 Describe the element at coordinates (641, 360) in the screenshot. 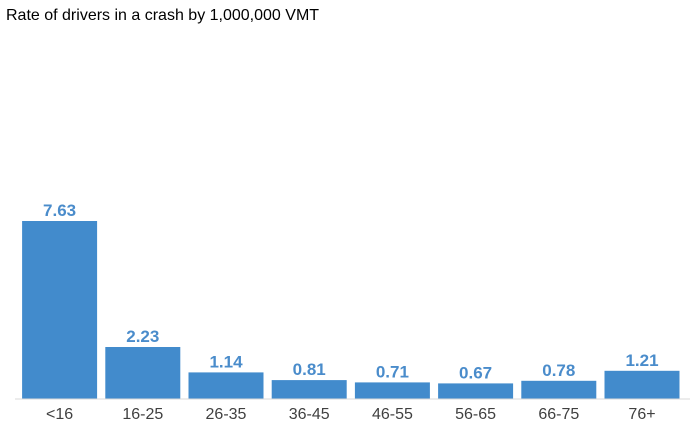

I see `bar-value-label: 1.21` at that location.